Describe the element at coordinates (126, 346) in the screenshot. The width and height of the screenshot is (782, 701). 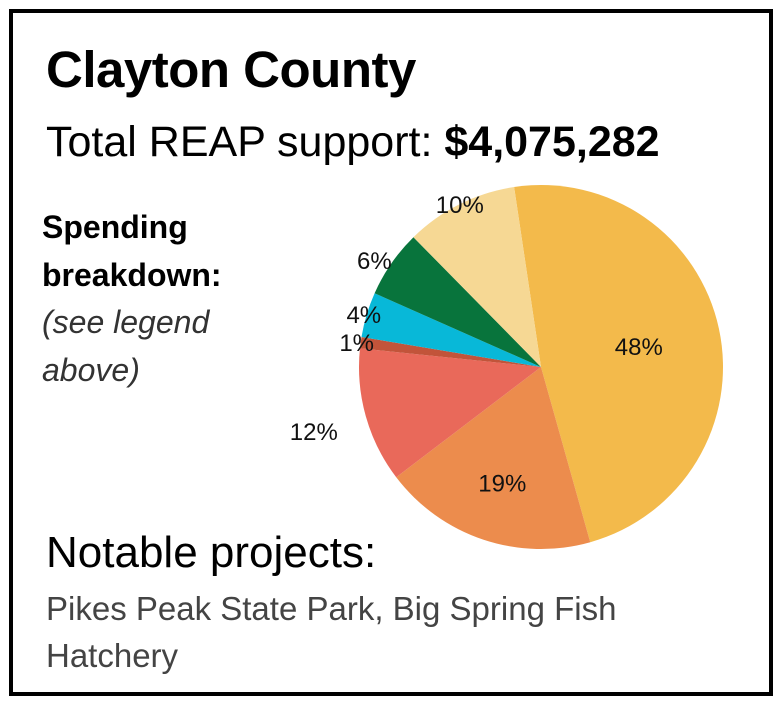
I see `legend-note: (see legend above)` at that location.